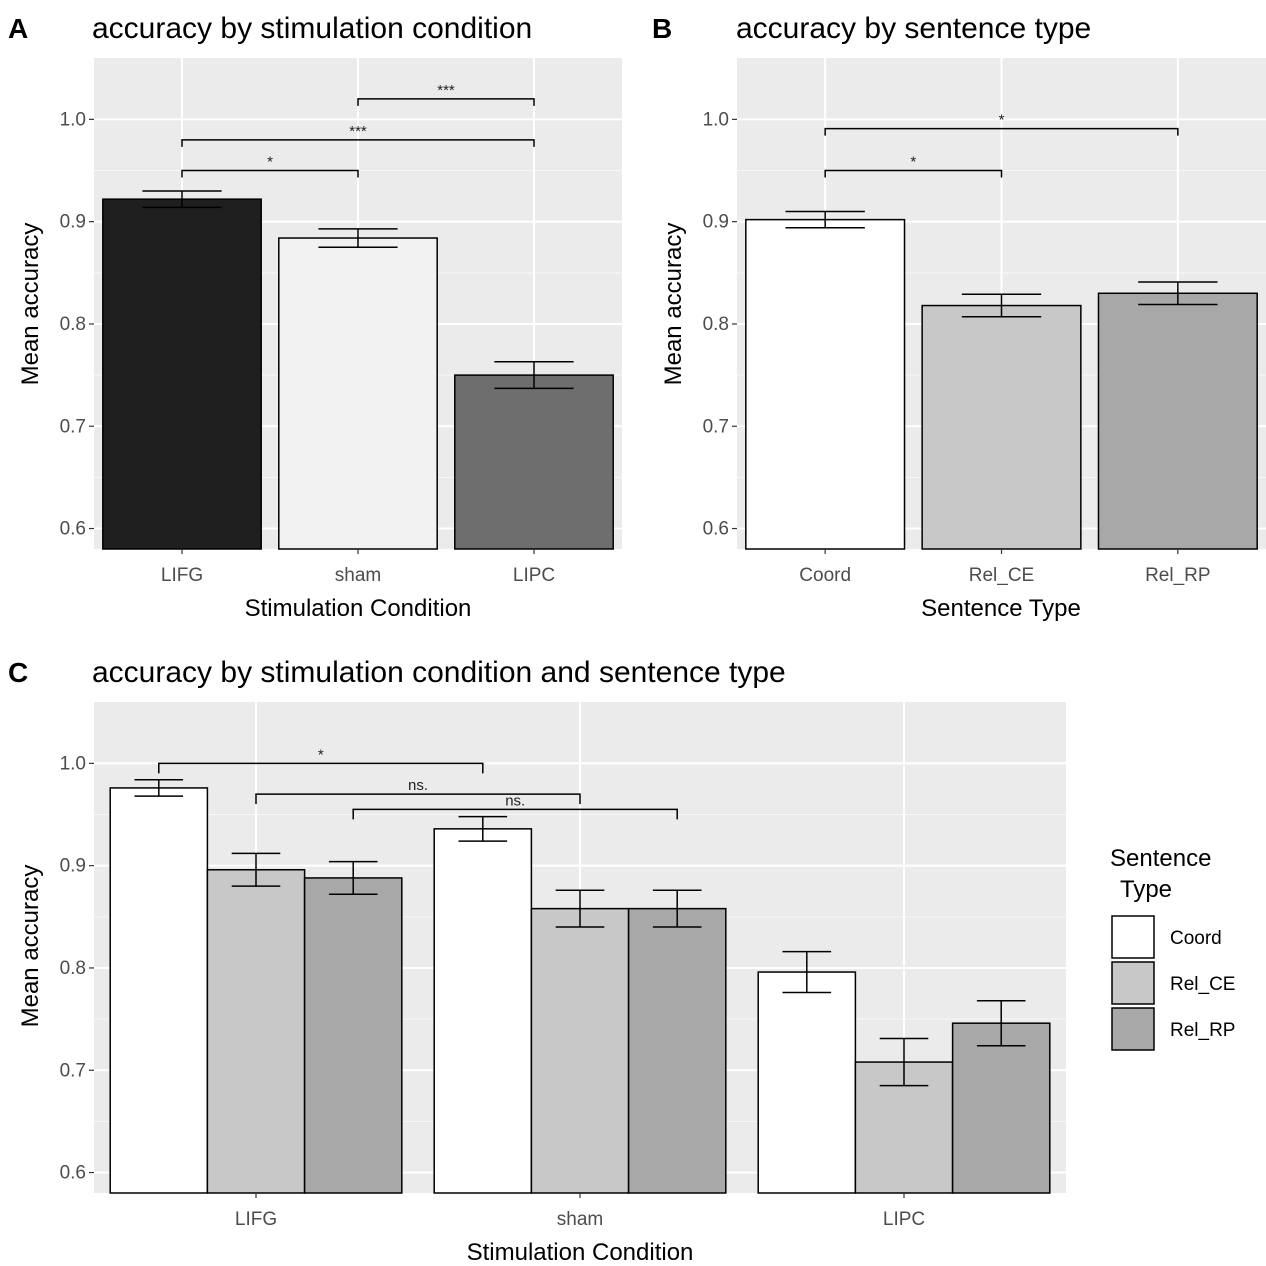 This screenshot has width=1266, height=1266. What do you see at coordinates (1001, 1108) in the screenshot?
I see `panel-c-bar-lipc-rel_rp` at bounding box center [1001, 1108].